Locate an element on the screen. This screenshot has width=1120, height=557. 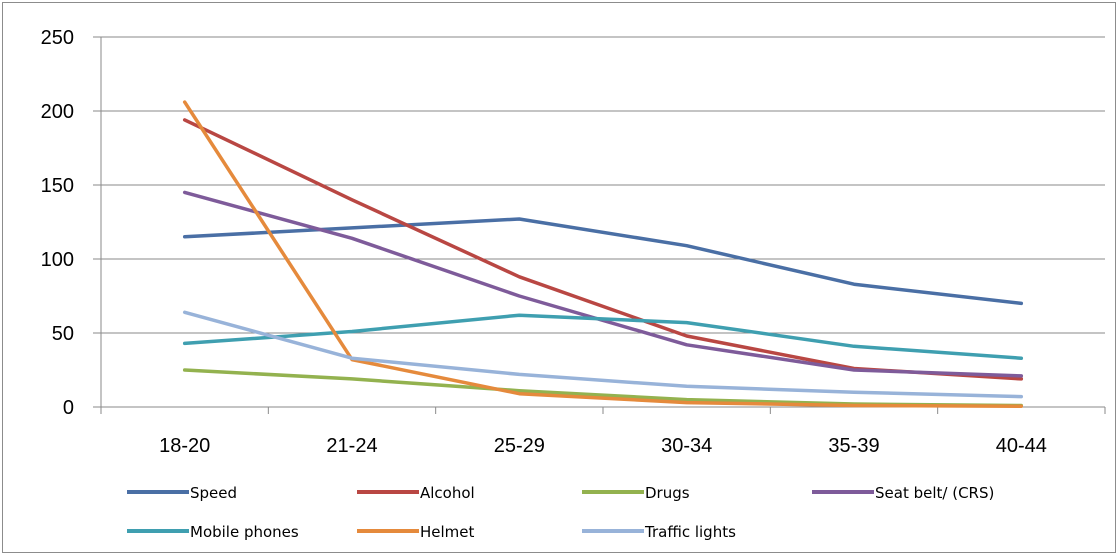
legend-label: Helmet is located at coordinates (447, 532).